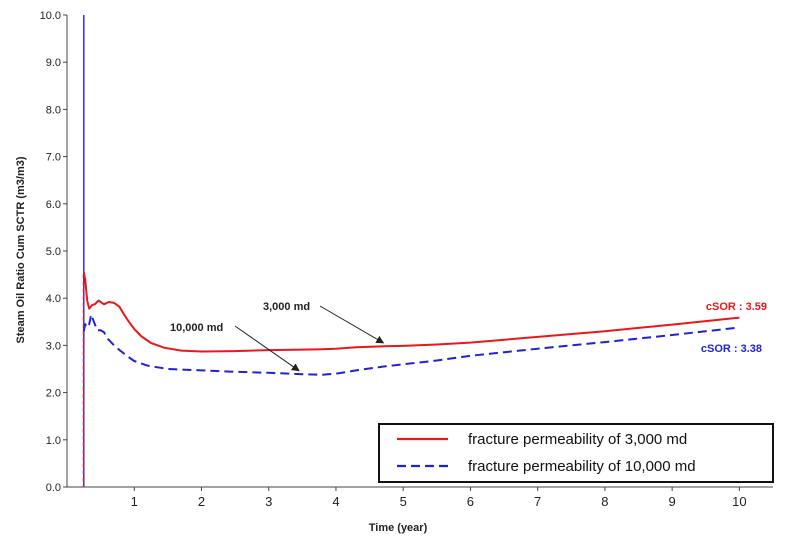 This screenshot has height=554, width=805. I want to click on legend-label-3000: fracture permeability of 3,000 md, so click(577, 439).